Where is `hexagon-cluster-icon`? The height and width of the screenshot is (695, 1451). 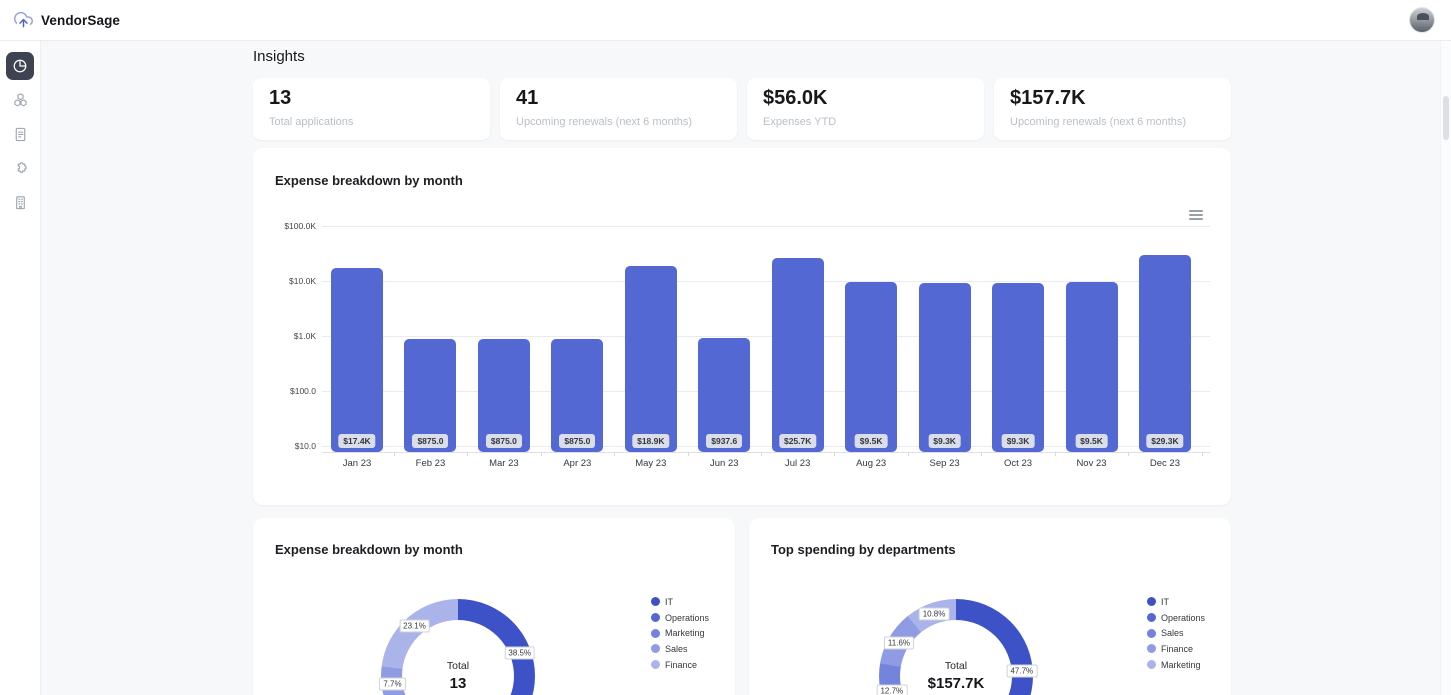 hexagon-cluster-icon is located at coordinates (20, 100).